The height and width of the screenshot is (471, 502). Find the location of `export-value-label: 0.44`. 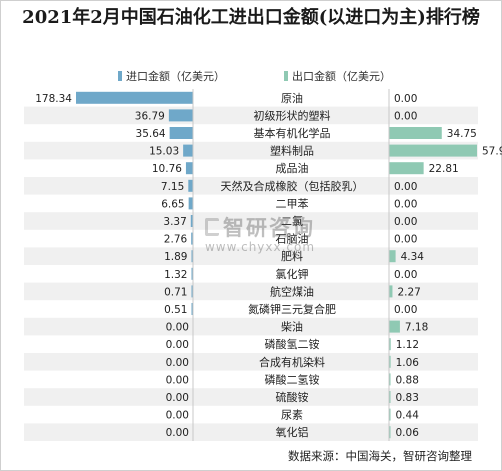

export-value-label: 0.44 is located at coordinates (408, 416).